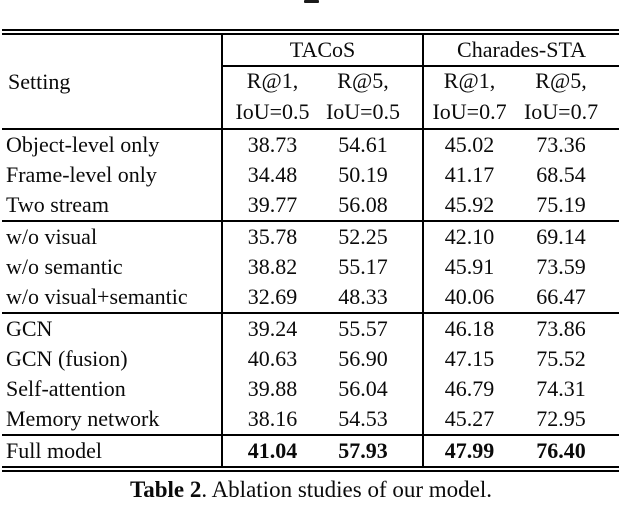  I want to click on table-row: w/o semantic 38.82 55.17 45.91 73.59, so click(310, 267).